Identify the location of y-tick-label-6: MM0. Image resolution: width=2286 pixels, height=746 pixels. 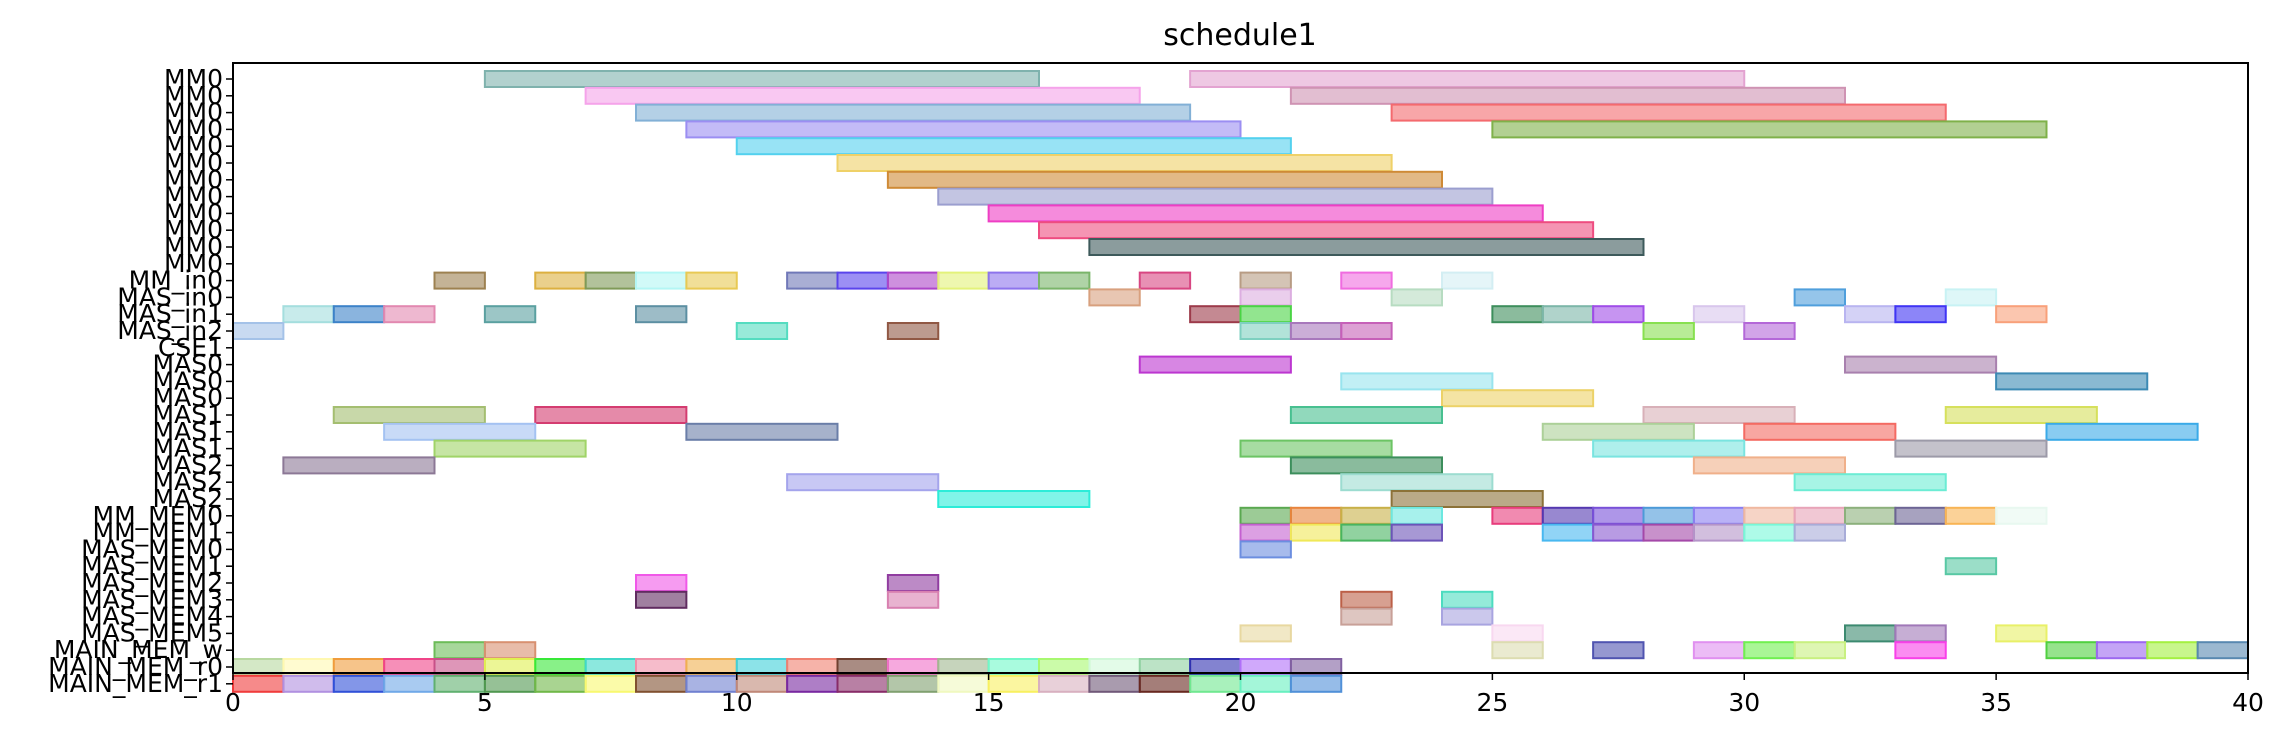
(193, 179).